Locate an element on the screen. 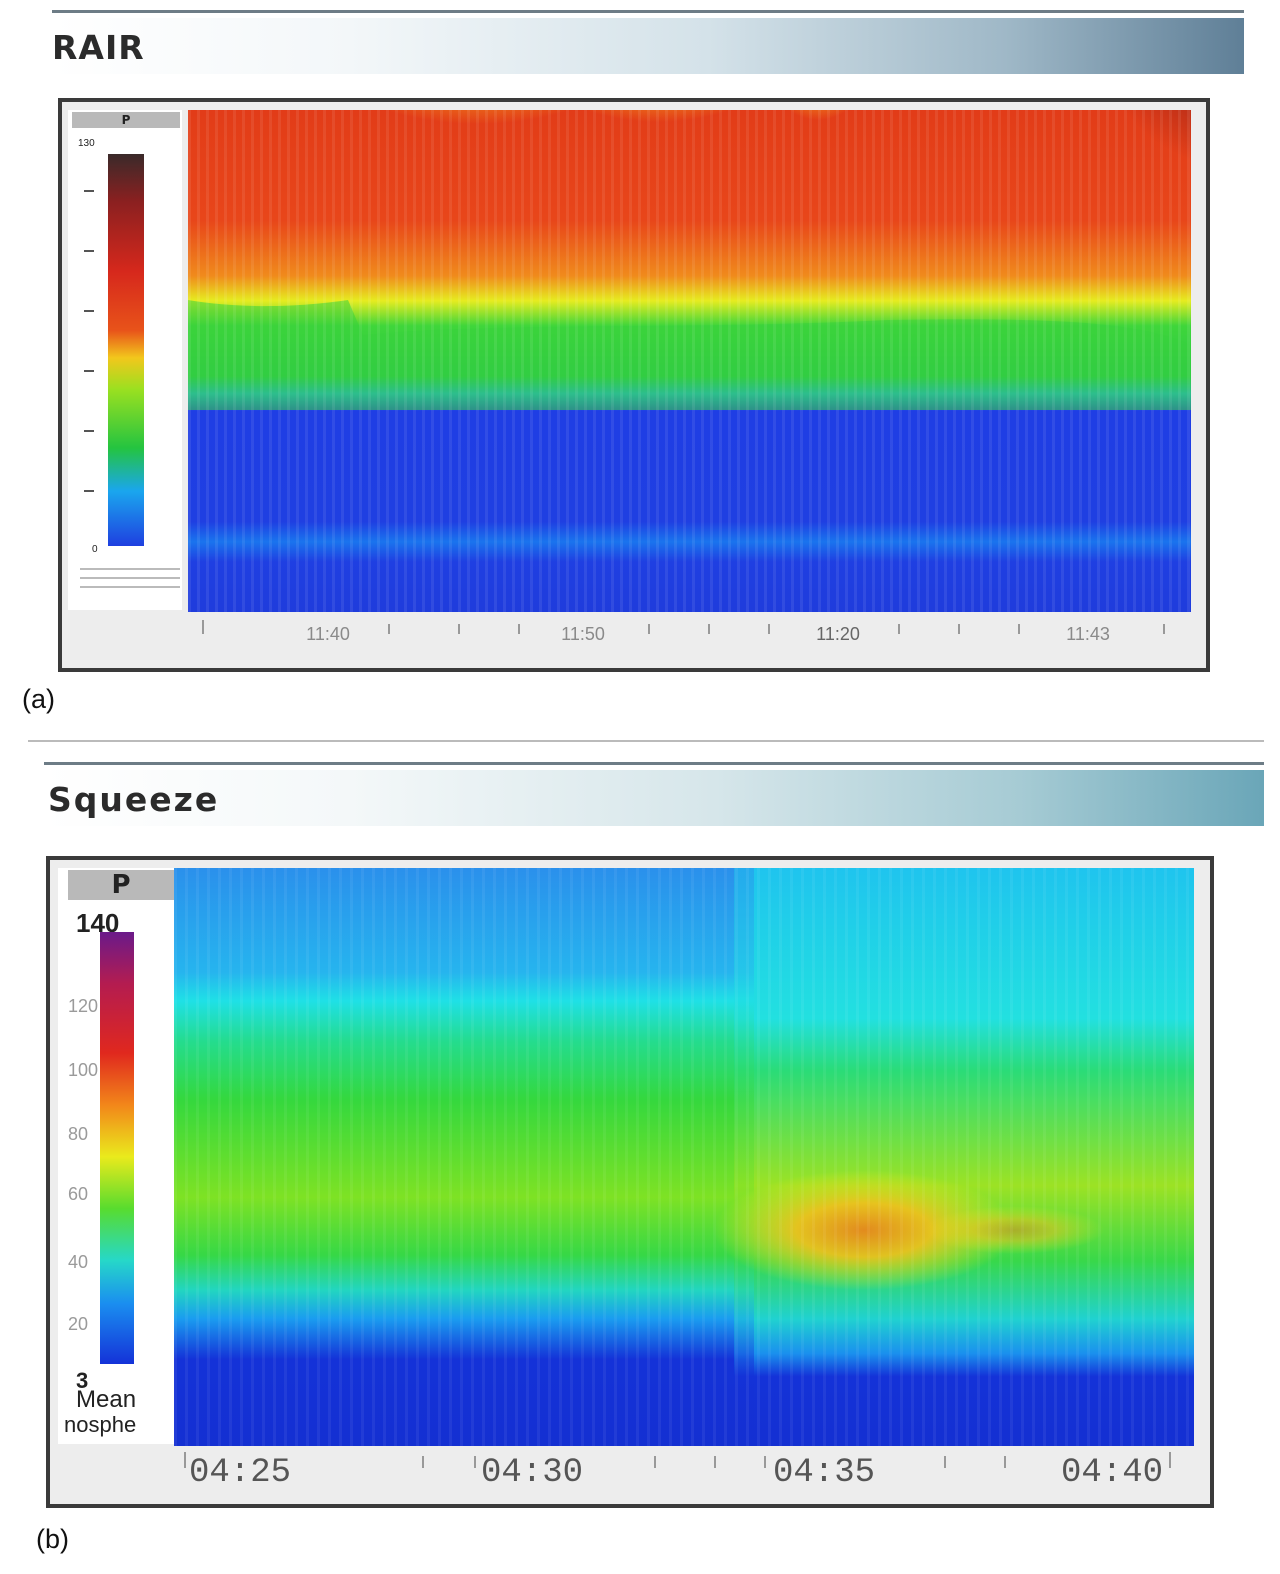 The width and height of the screenshot is (1280, 1574). x-tick-label: 04:40 is located at coordinates (1112, 1473).